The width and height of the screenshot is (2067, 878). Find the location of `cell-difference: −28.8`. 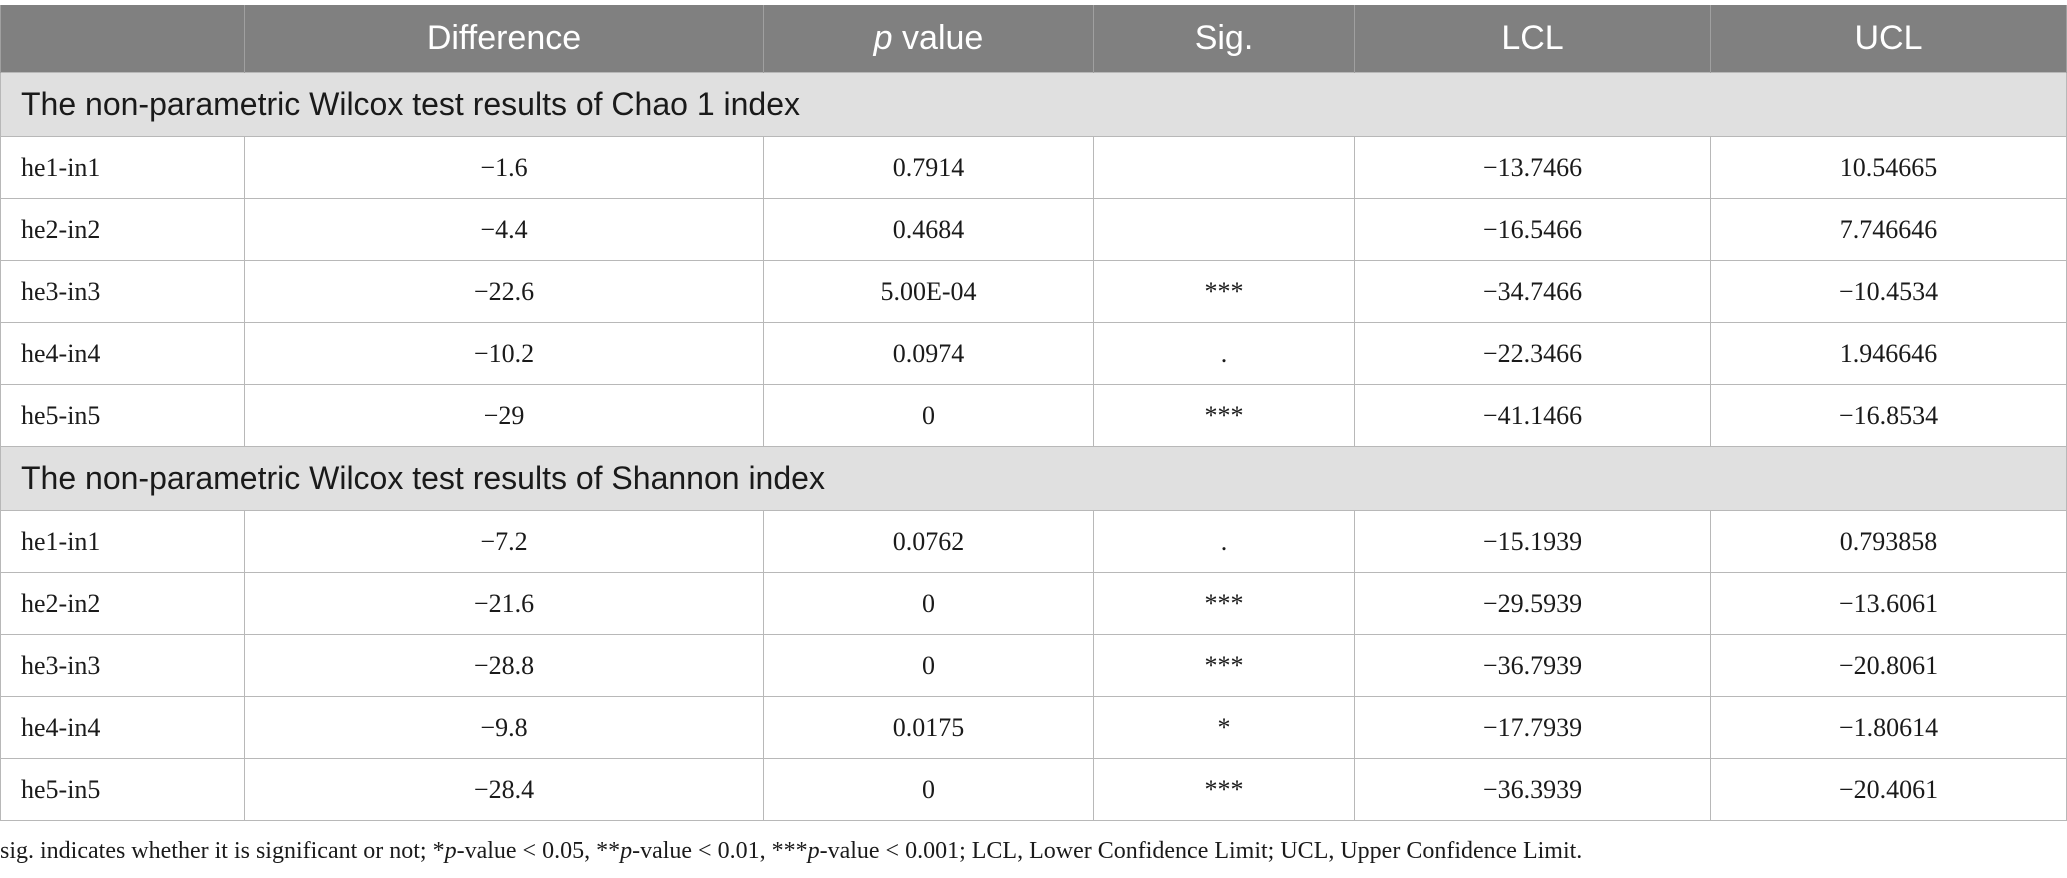

cell-difference: −28.8 is located at coordinates (504, 665).